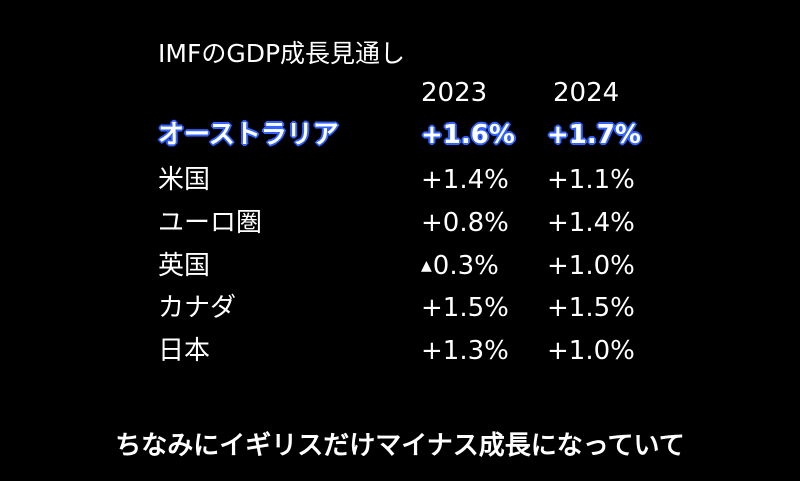 The image size is (800, 481). What do you see at coordinates (400, 180) in the screenshot?
I see `table-row-us: 米国 +1.4% +1.1%` at bounding box center [400, 180].